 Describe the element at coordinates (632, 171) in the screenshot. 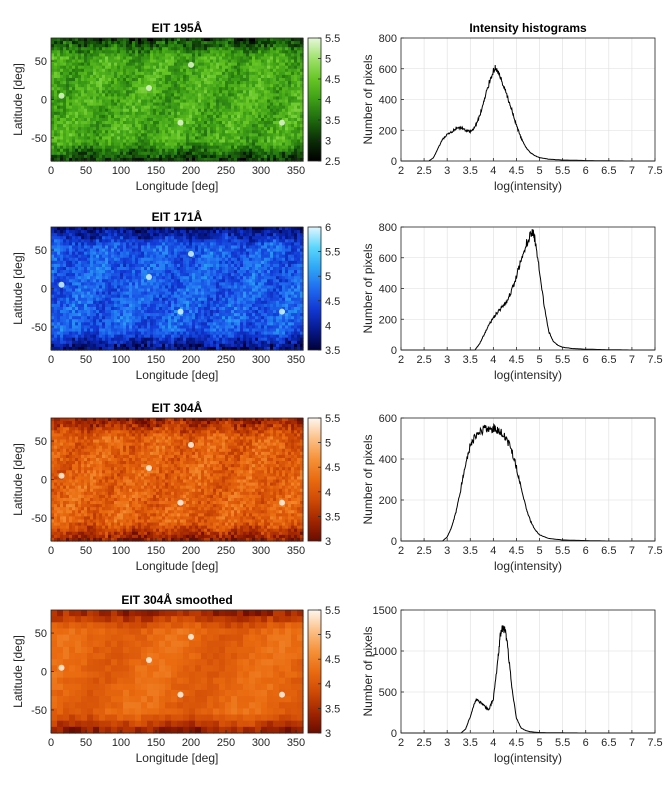

I see `histogram-x-tick-label: 7` at that location.